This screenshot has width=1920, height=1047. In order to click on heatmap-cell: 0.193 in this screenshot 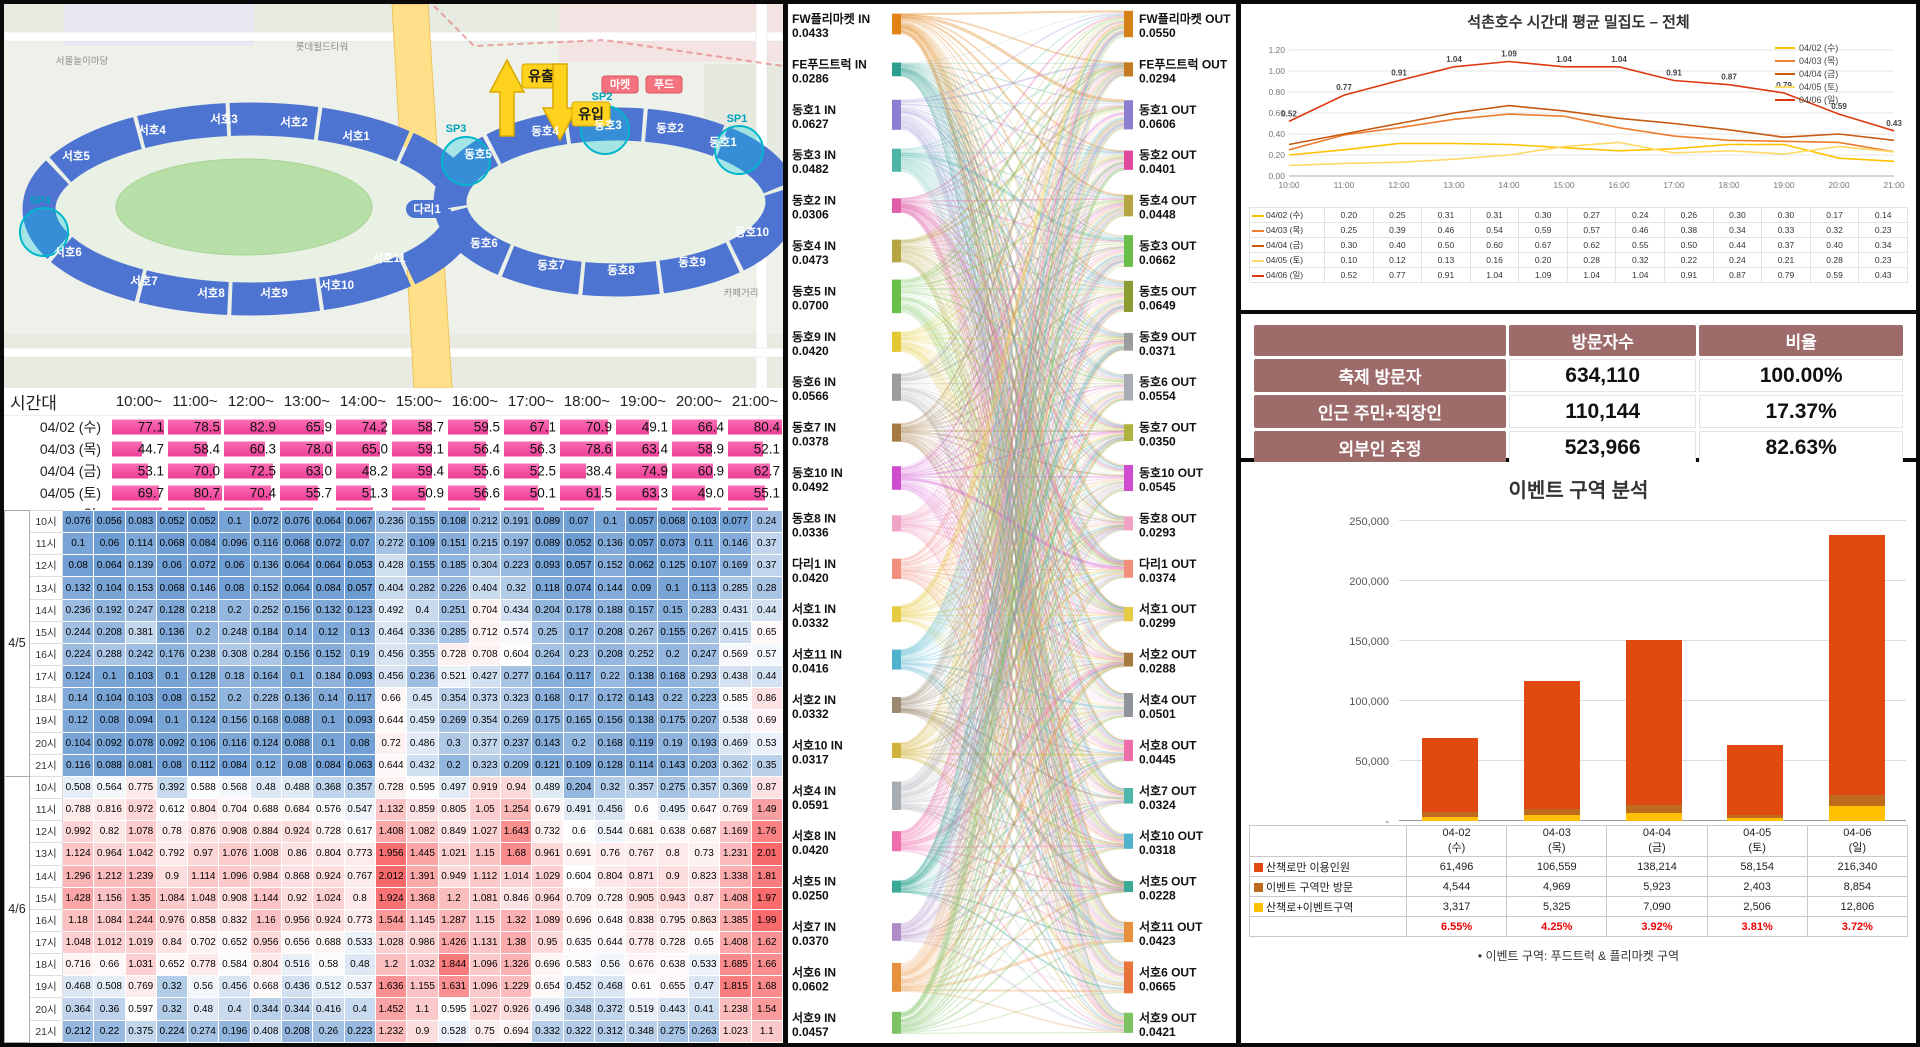, I will do `click(704, 743)`.